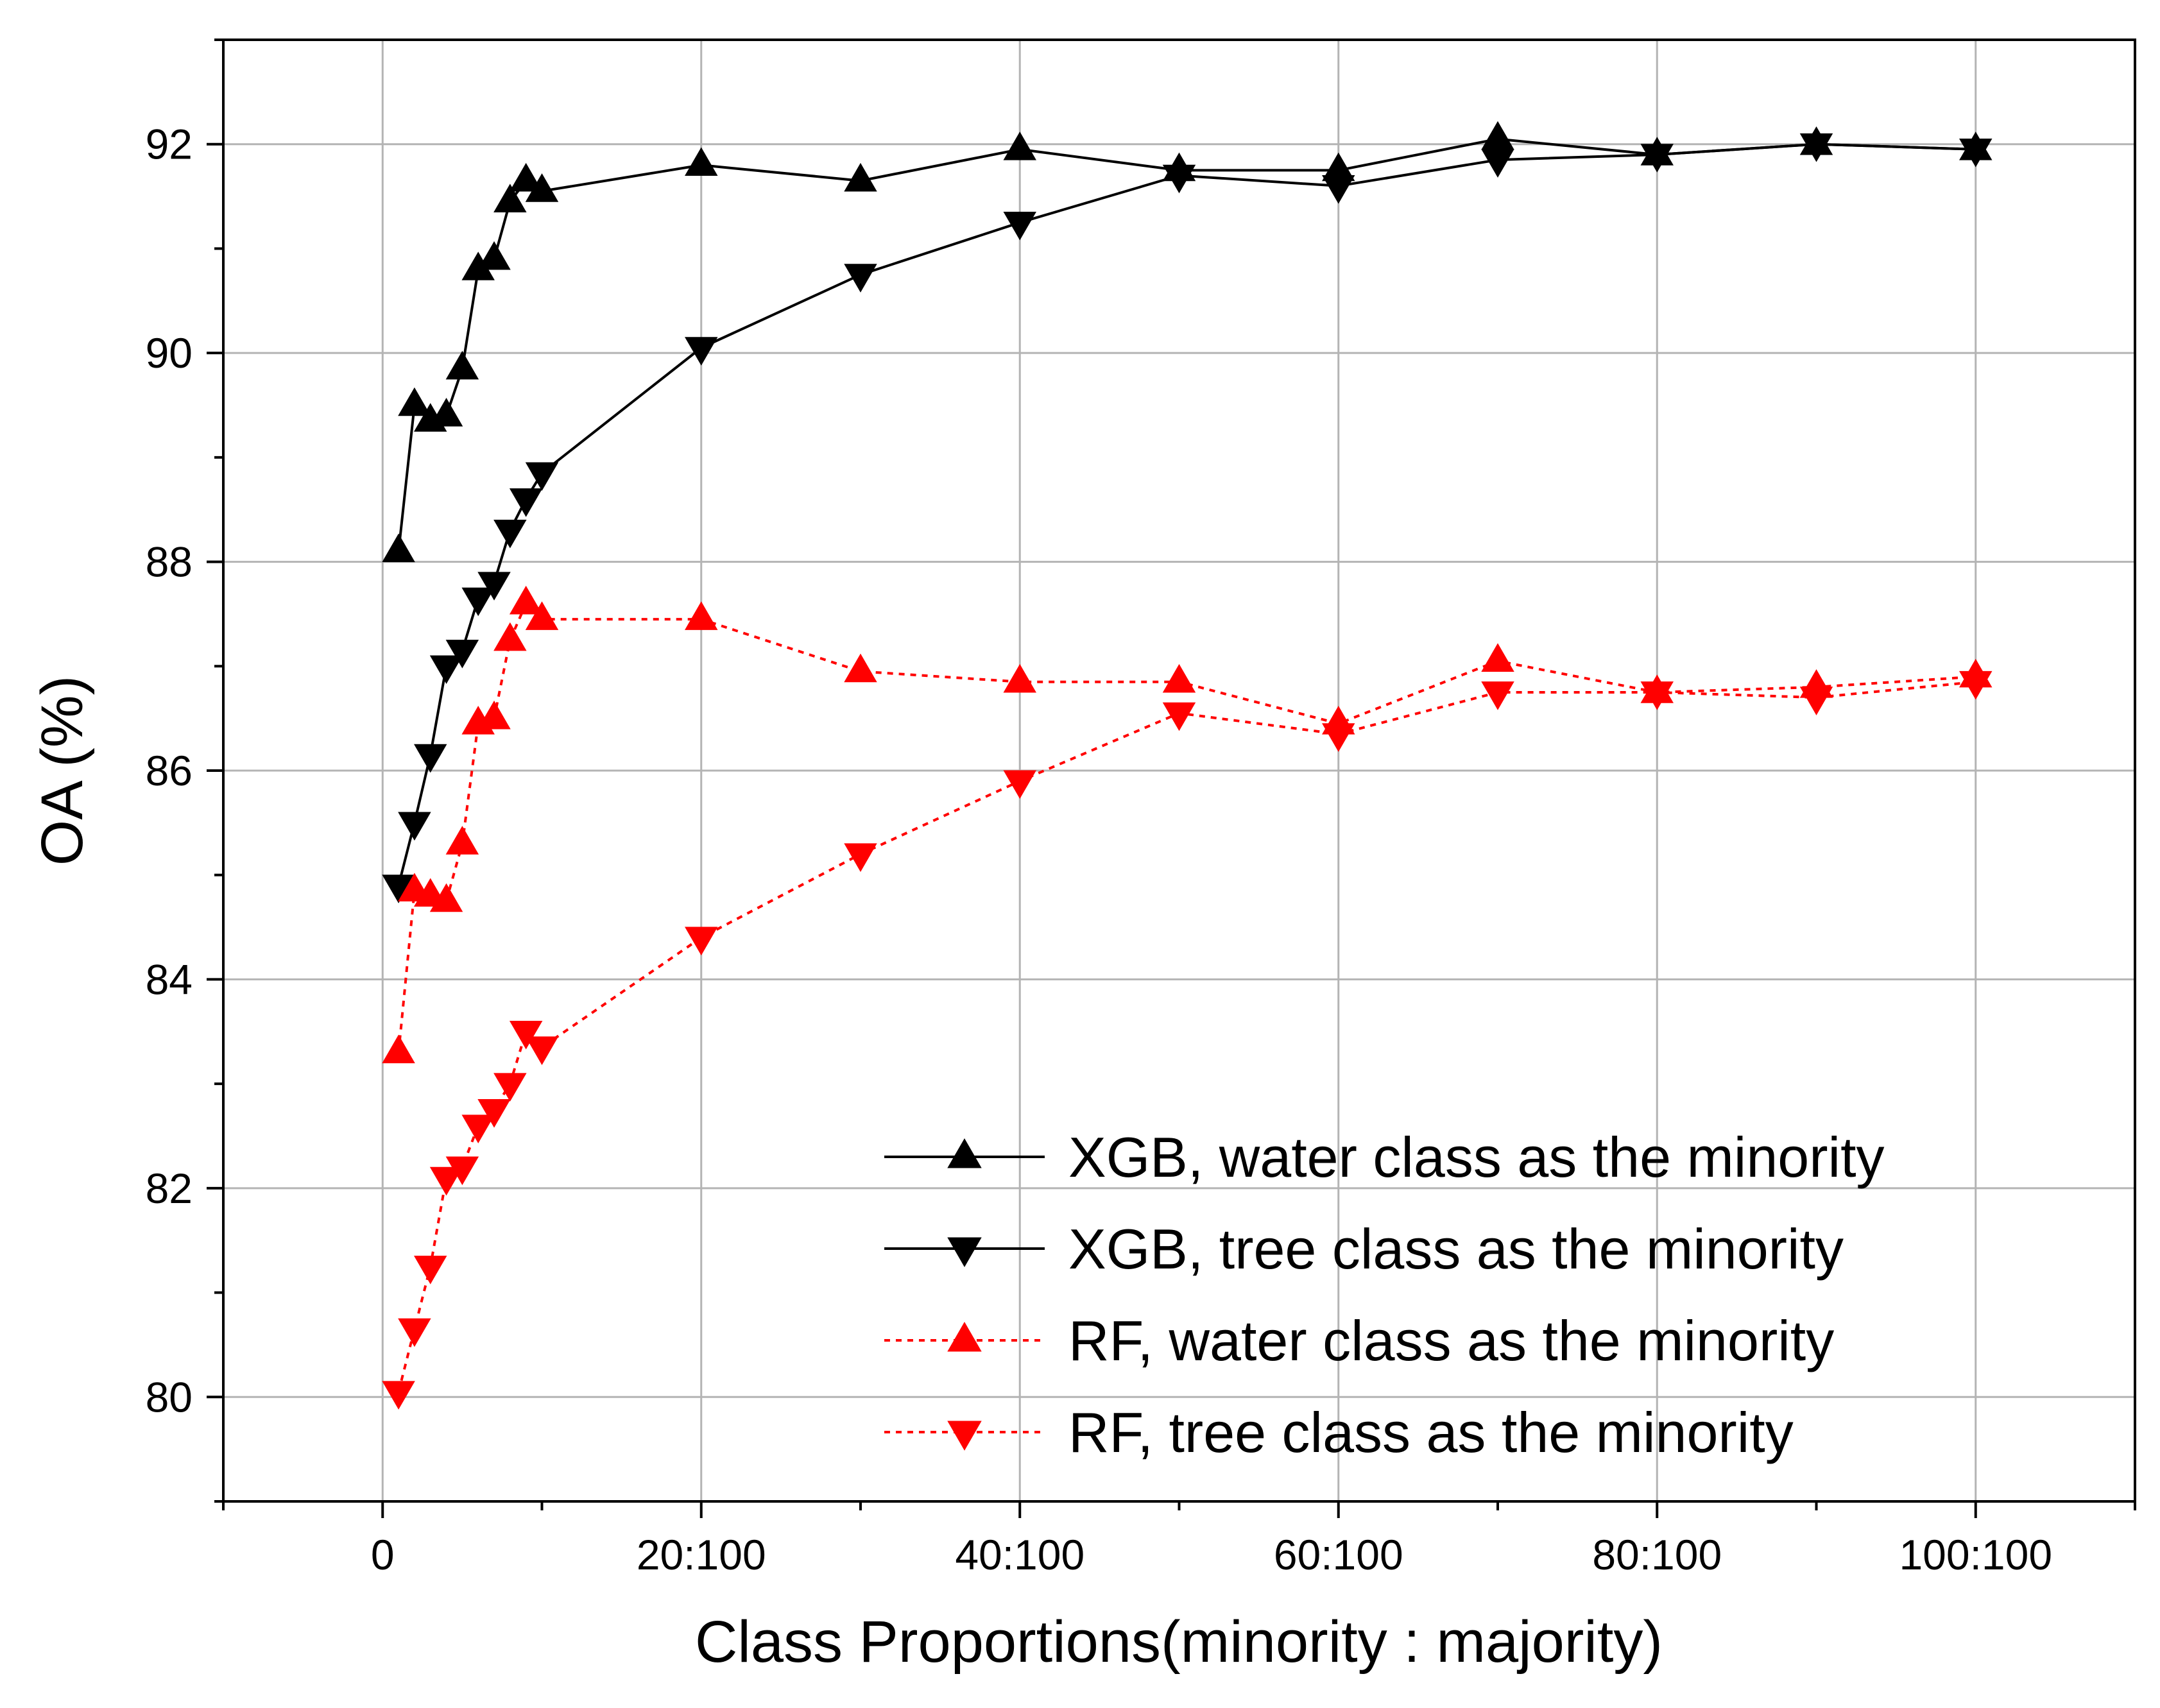  What do you see at coordinates (169, 353) in the screenshot?
I see `y-tick-label: 90` at bounding box center [169, 353].